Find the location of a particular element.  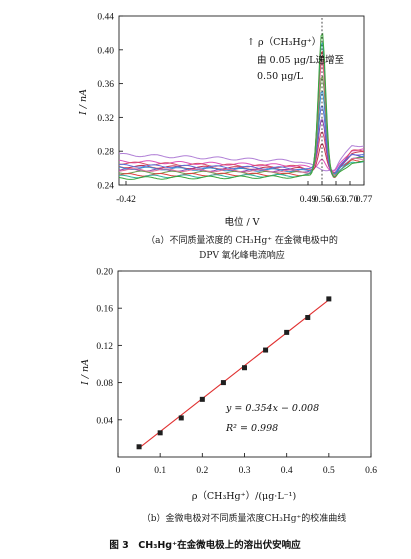

panel-a-x-tick-label: 0.63 is located at coordinates (336, 200).